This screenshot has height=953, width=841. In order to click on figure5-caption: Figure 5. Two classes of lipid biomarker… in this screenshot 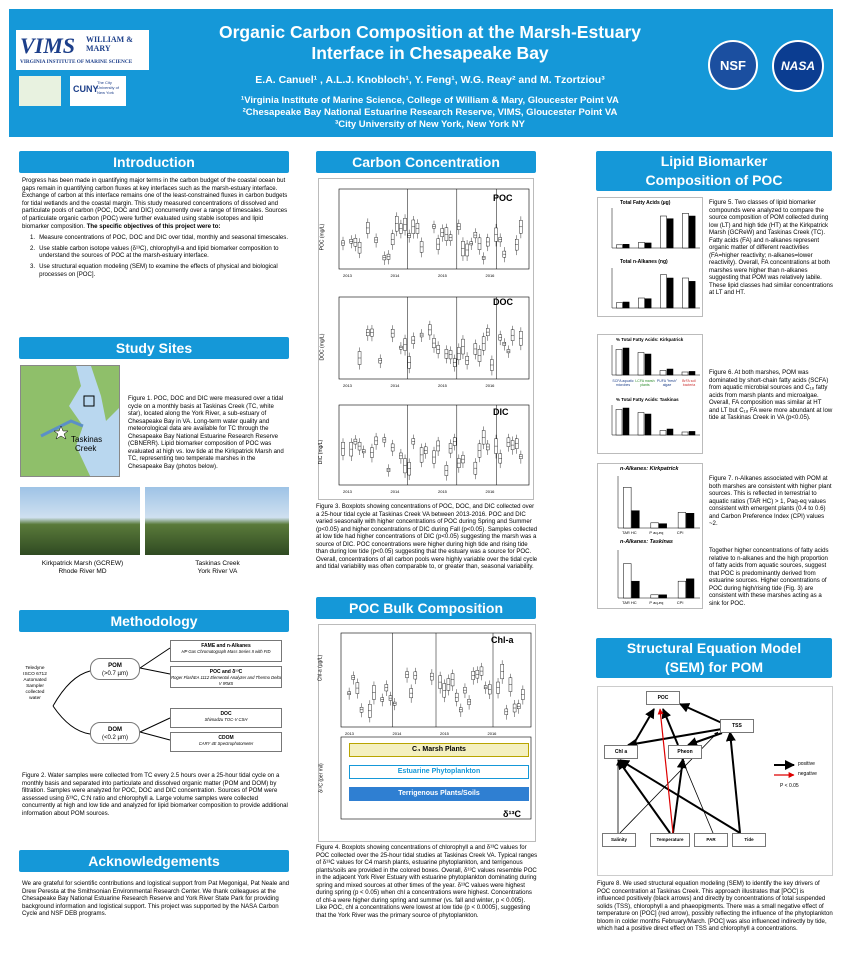, I will do `click(771, 247)`.